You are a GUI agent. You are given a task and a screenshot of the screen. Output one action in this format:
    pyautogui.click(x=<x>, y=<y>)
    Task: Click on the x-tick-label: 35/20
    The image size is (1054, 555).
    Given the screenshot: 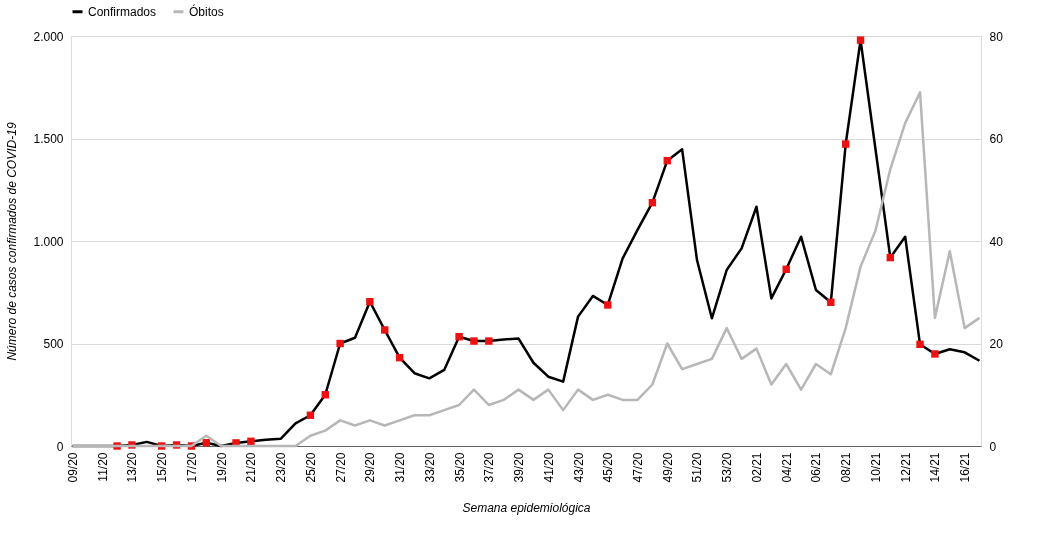 What is the action you would take?
    pyautogui.click(x=459, y=467)
    